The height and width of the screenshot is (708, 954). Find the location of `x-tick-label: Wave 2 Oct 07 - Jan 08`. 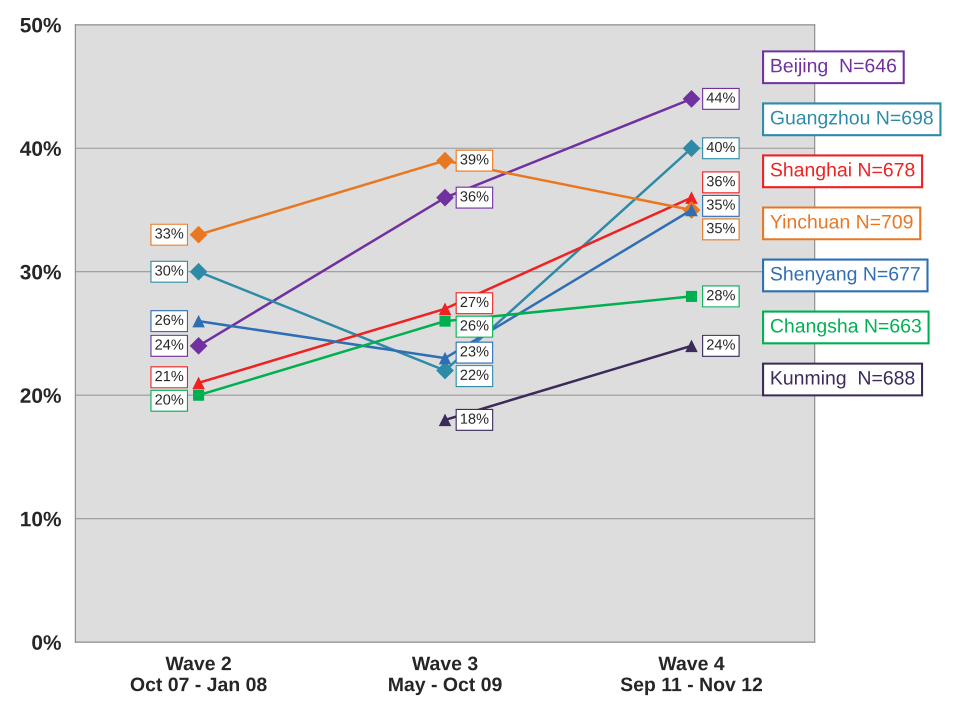

x-tick-label: Wave 2 Oct 07 - Jan 08 is located at coordinates (198, 674).